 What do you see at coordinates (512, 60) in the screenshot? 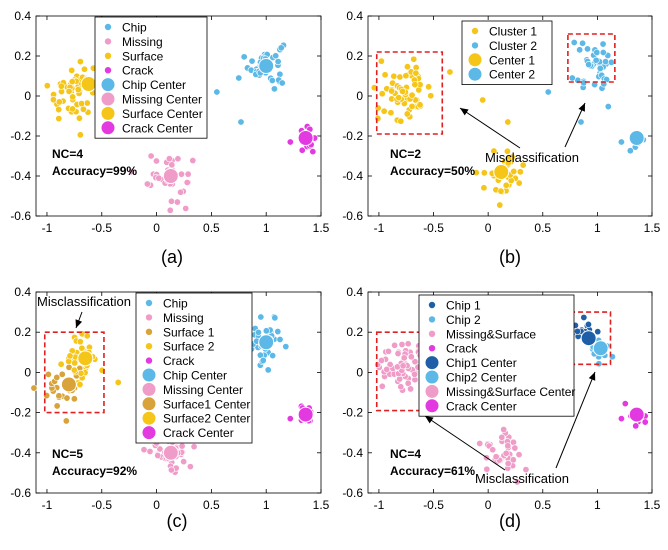
I see `legend-entry: Center 1` at bounding box center [512, 60].